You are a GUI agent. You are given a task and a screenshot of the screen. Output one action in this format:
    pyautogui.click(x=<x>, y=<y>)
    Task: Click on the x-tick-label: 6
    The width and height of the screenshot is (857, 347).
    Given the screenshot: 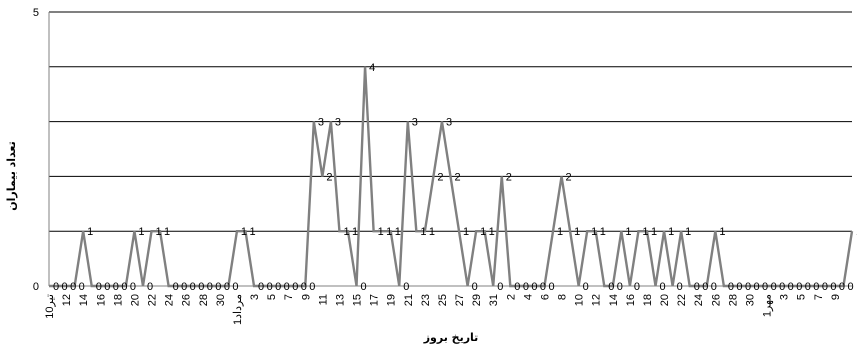 What is the action you would take?
    pyautogui.click(x=545, y=297)
    